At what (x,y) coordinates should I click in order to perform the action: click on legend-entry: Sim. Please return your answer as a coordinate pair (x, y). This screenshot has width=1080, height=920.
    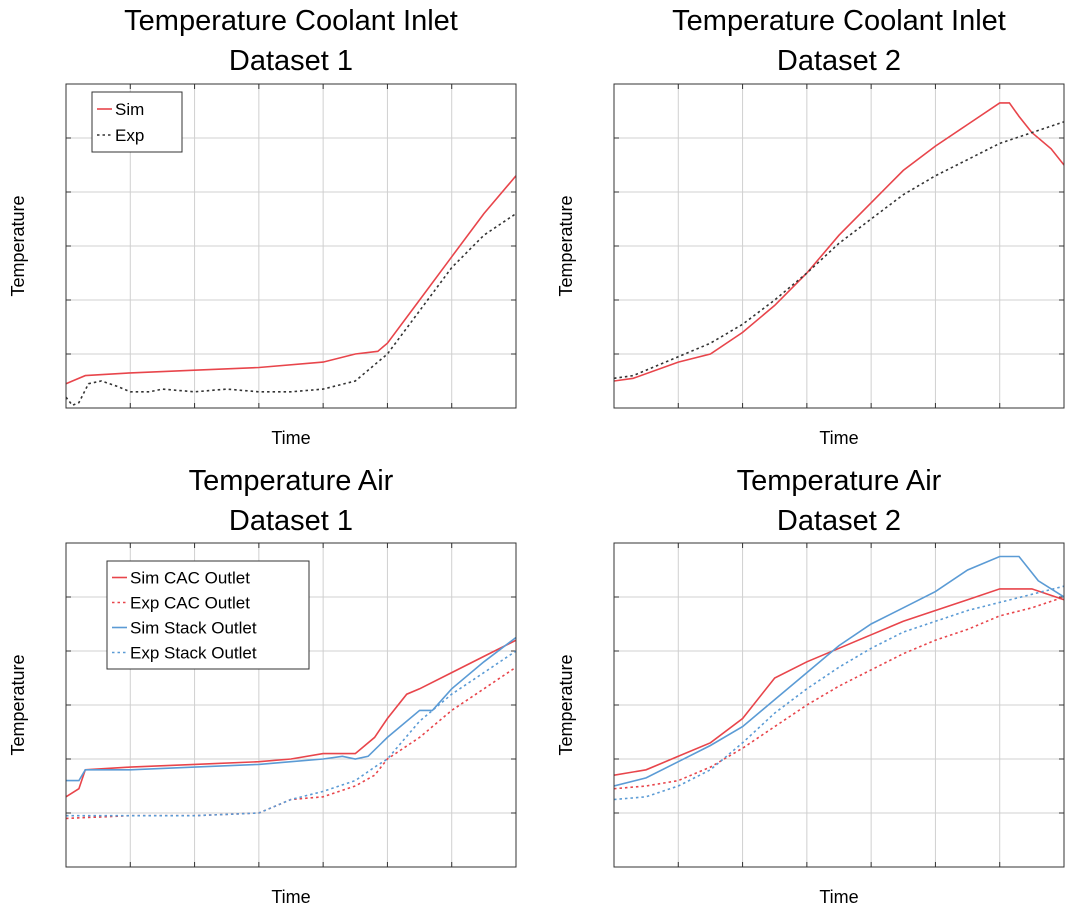
    Looking at the image, I should click on (129, 109).